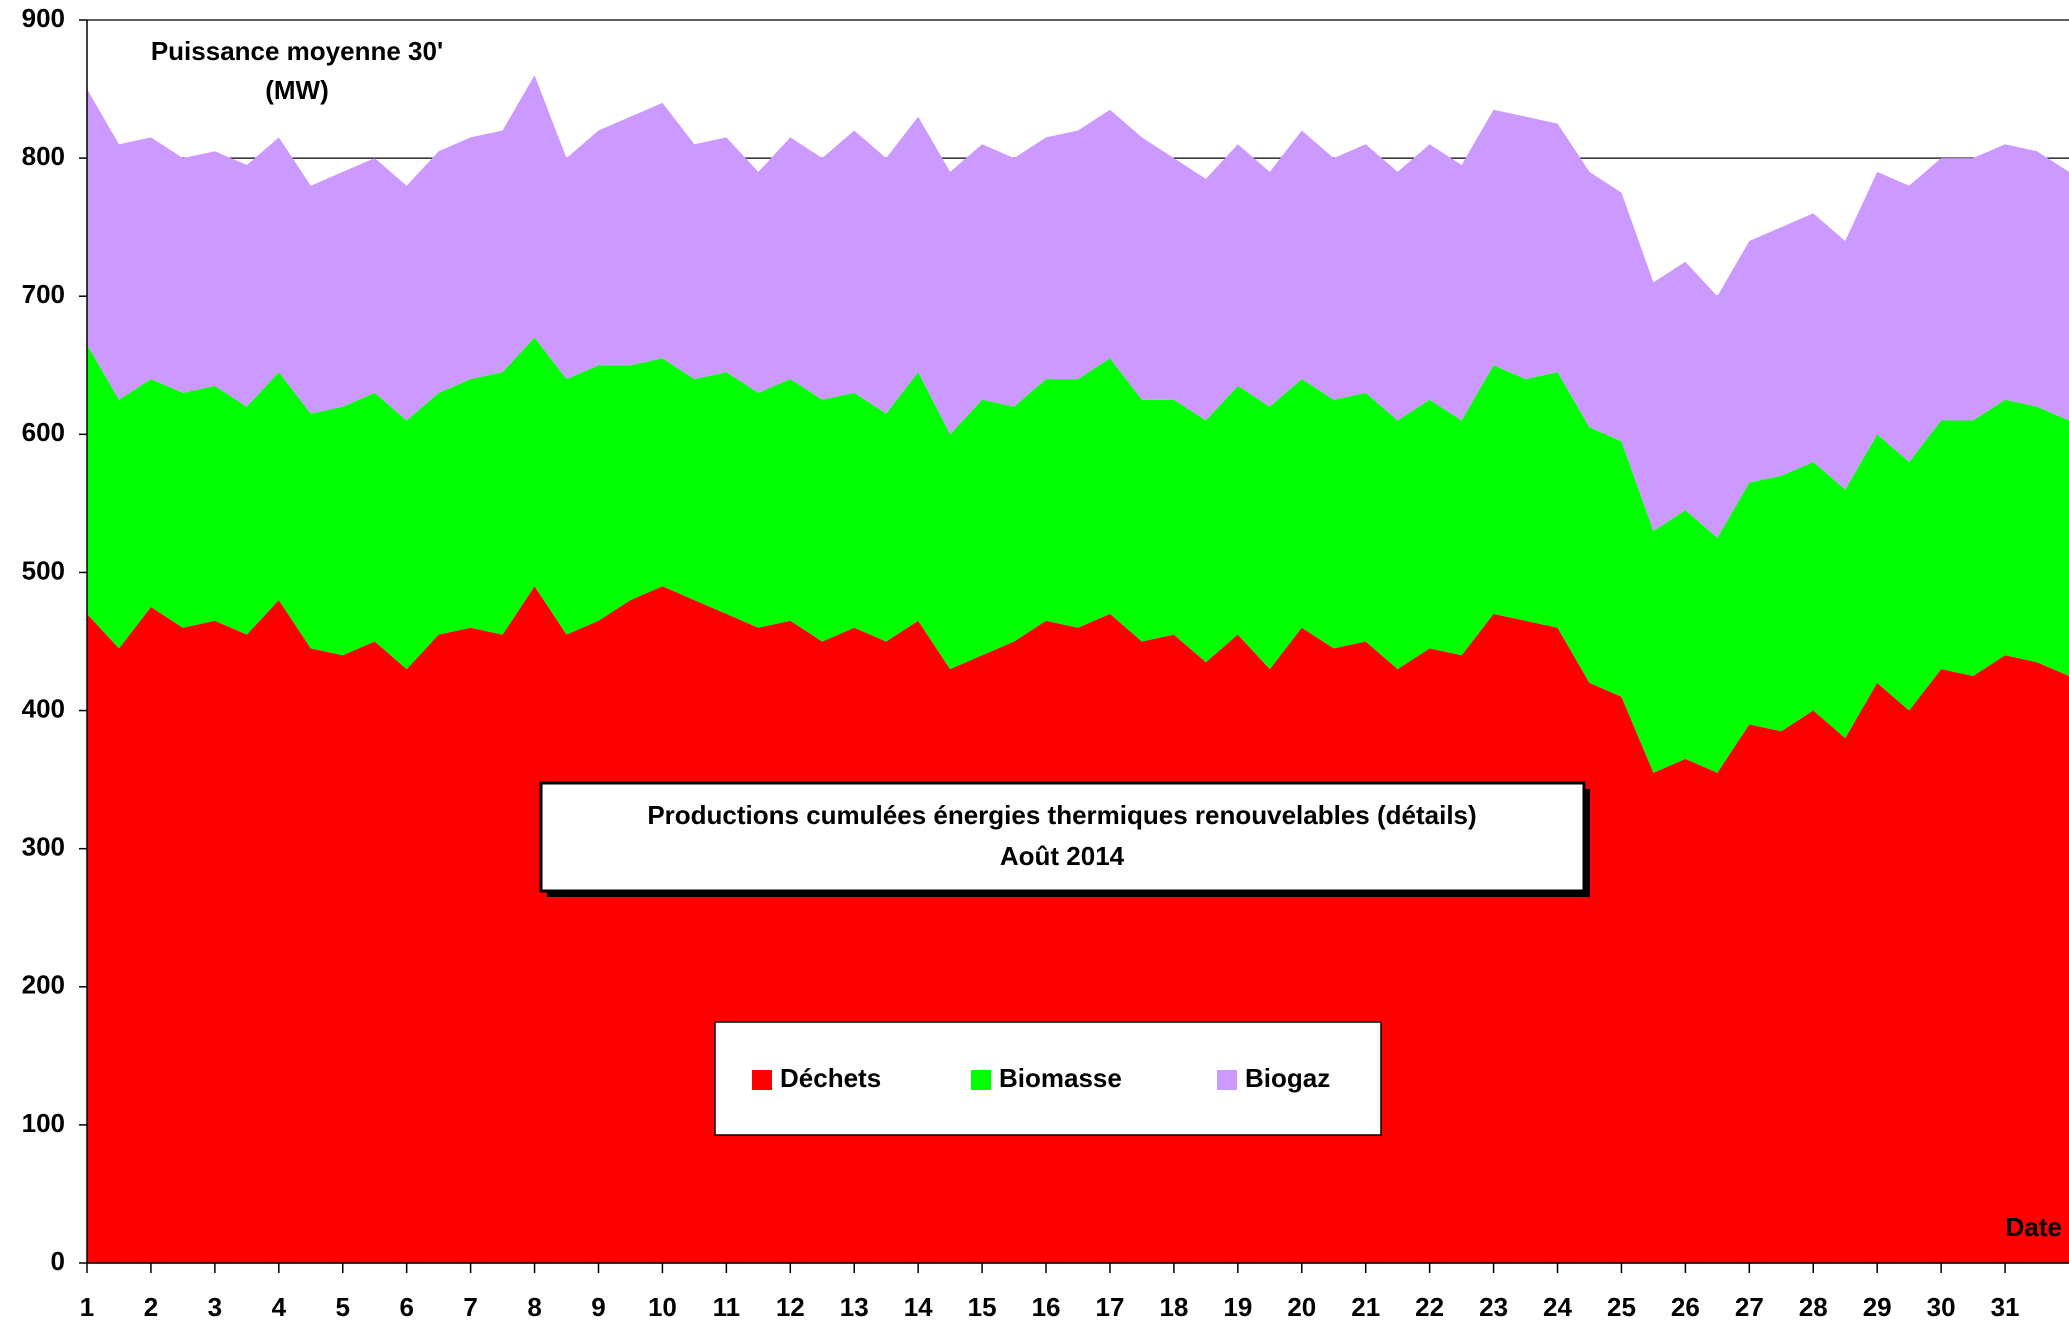  What do you see at coordinates (43, 985) in the screenshot?
I see `y-tick-label: 200` at bounding box center [43, 985].